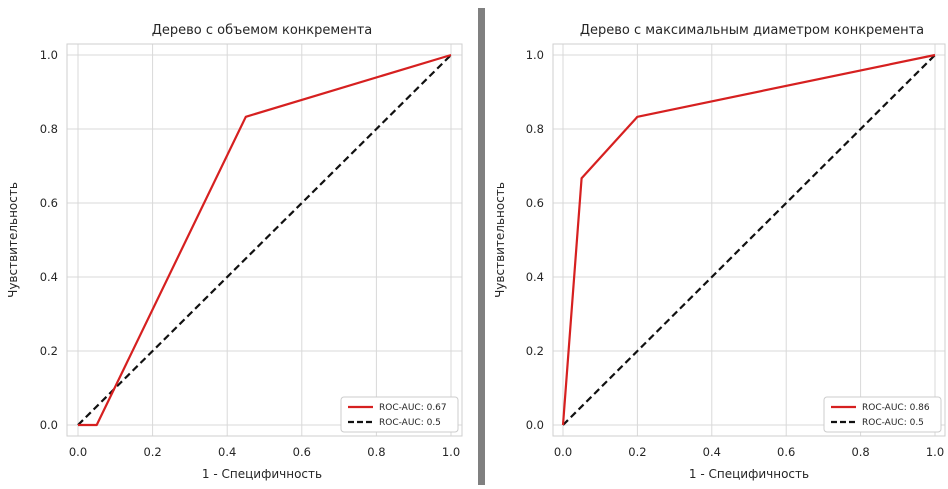 This screenshot has width=948, height=489. Describe the element at coordinates (896, 408) in the screenshot. I see `legend-entry-roc: ROC-AUC: 0.86` at that location.